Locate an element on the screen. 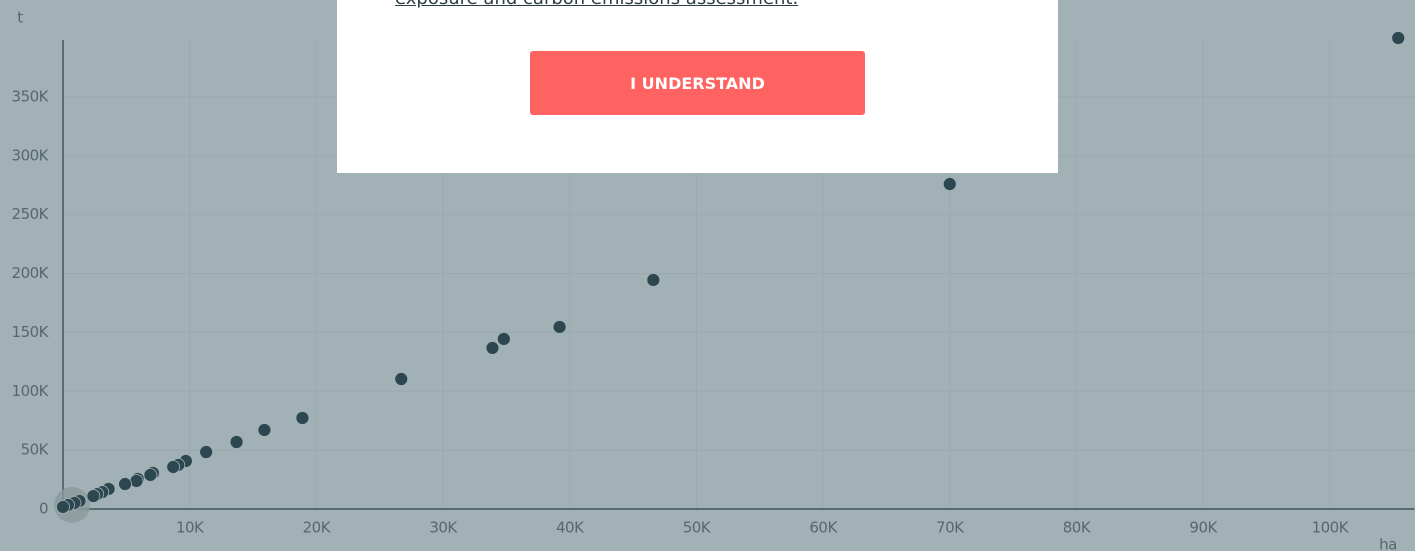  x-tick-label: 60K is located at coordinates (823, 528).